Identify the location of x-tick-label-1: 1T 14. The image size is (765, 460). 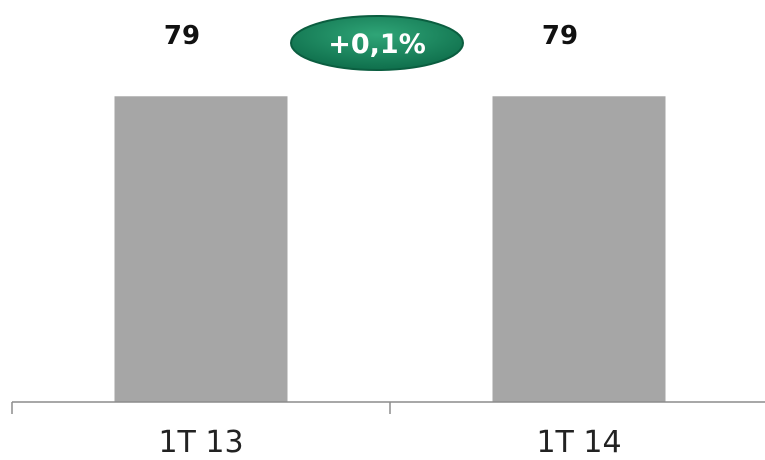
(578, 442).